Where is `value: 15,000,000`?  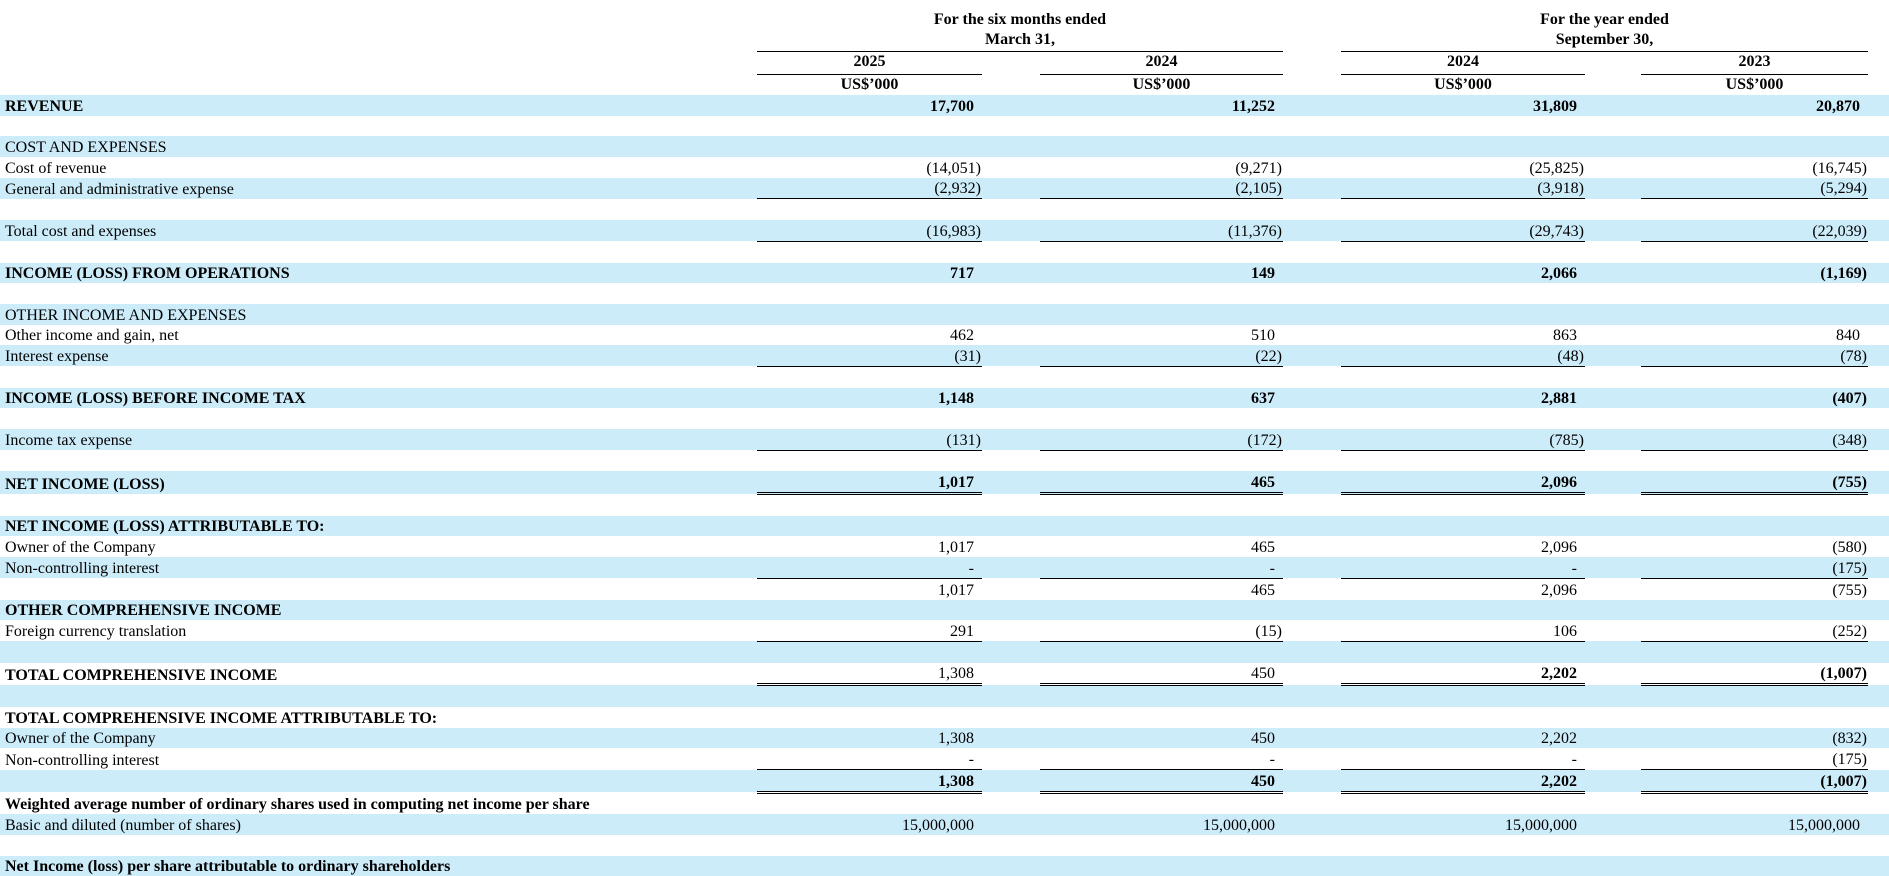
value: 15,000,000 is located at coordinates (1541, 826).